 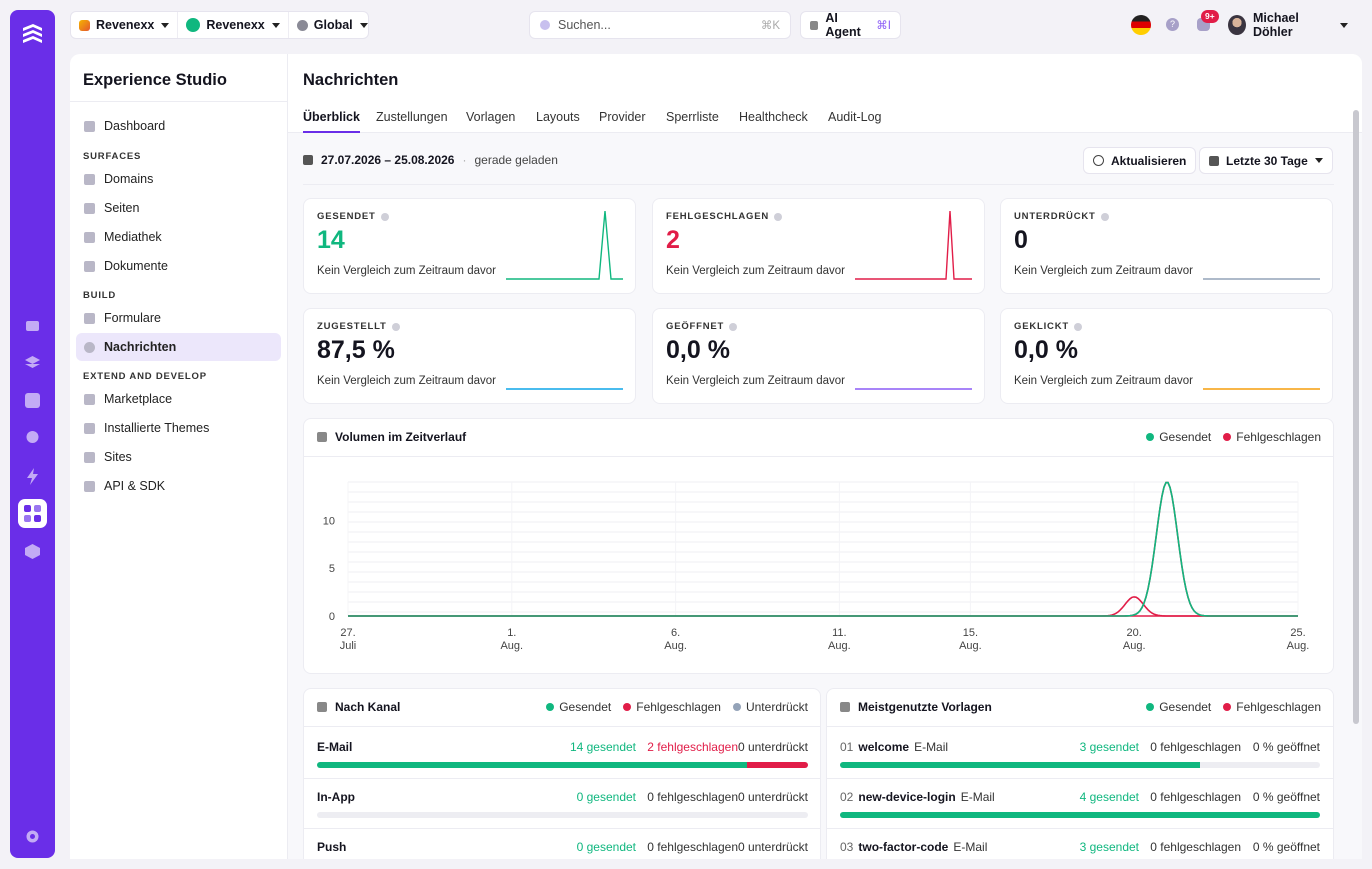 What do you see at coordinates (606, 847) in the screenshot?
I see `channel-sent: 0 gesendet` at bounding box center [606, 847].